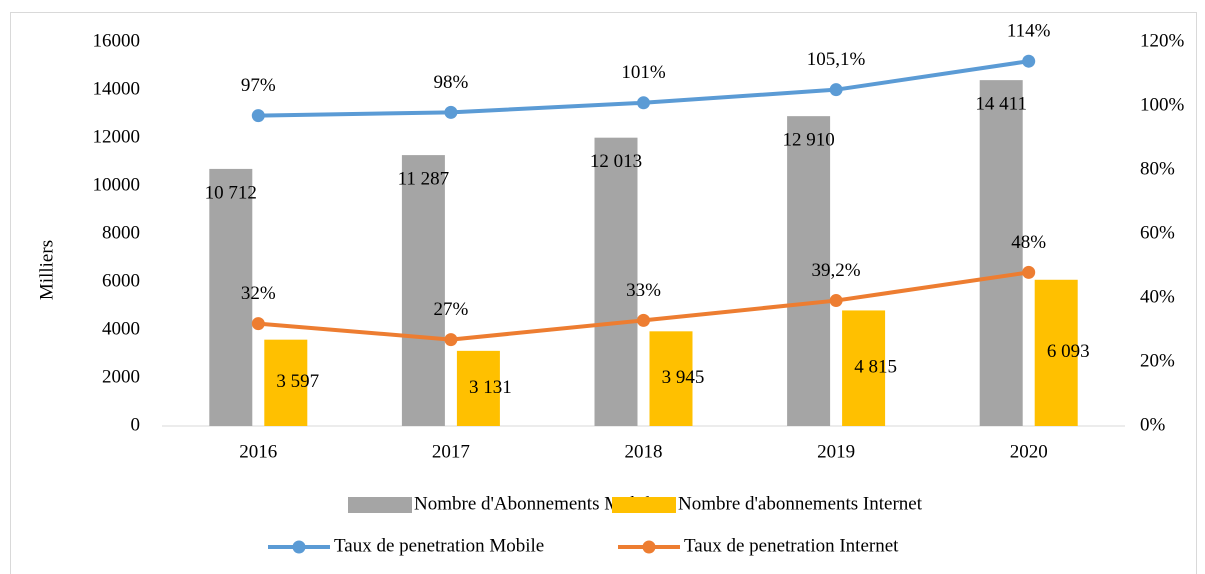 The height and width of the screenshot is (574, 1205). I want to click on y2-tick-label: 40%, so click(1157, 296).